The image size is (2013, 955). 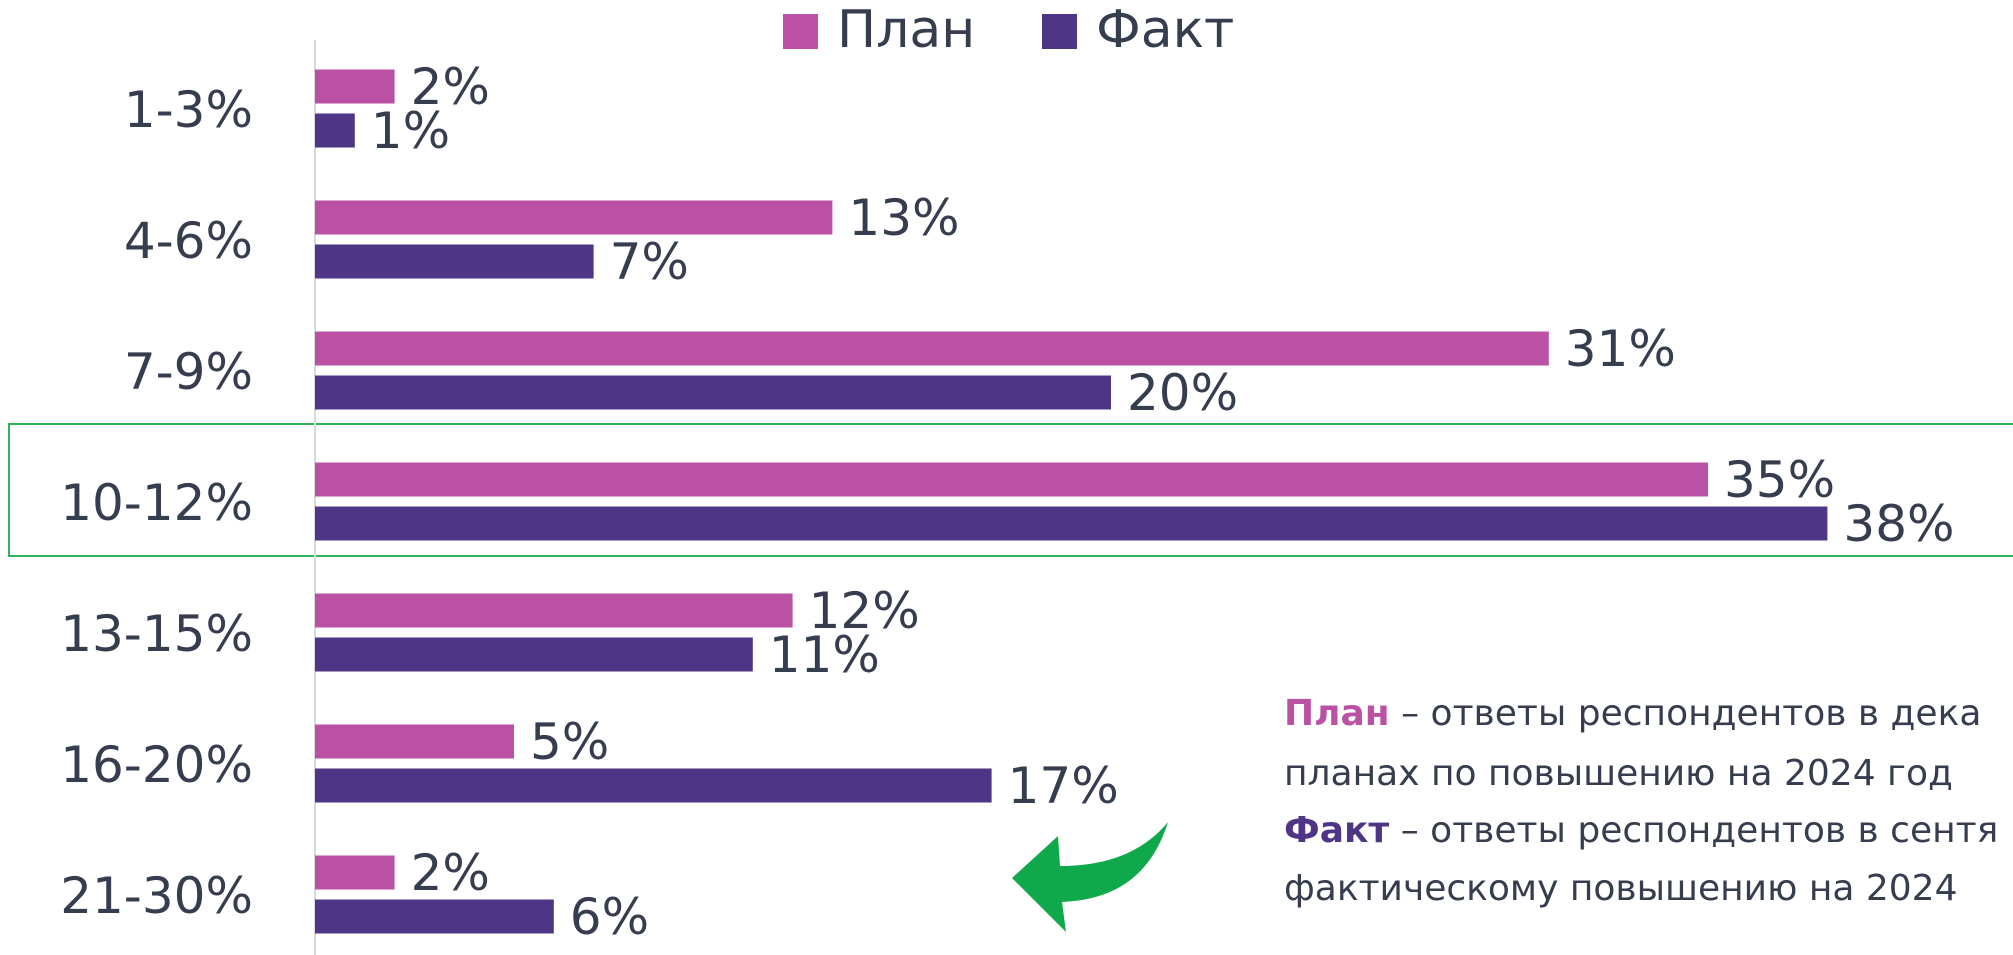 I want to click on value-label: 35%, so click(x=1779, y=480).